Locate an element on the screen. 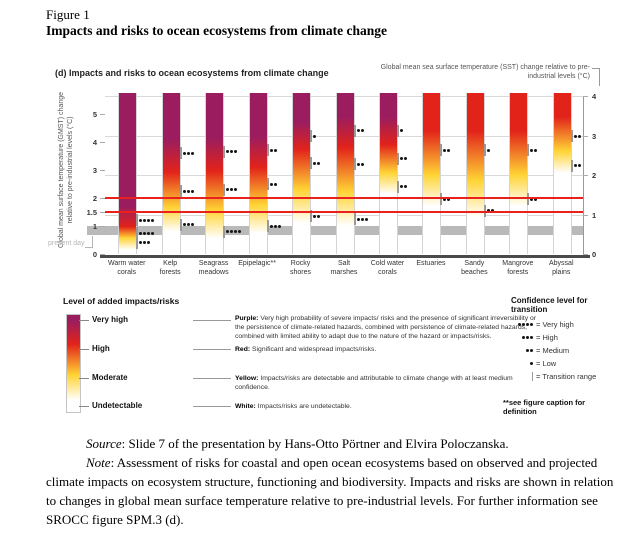 The width and height of the screenshot is (640, 549). source-label: Source is located at coordinates (104, 443).